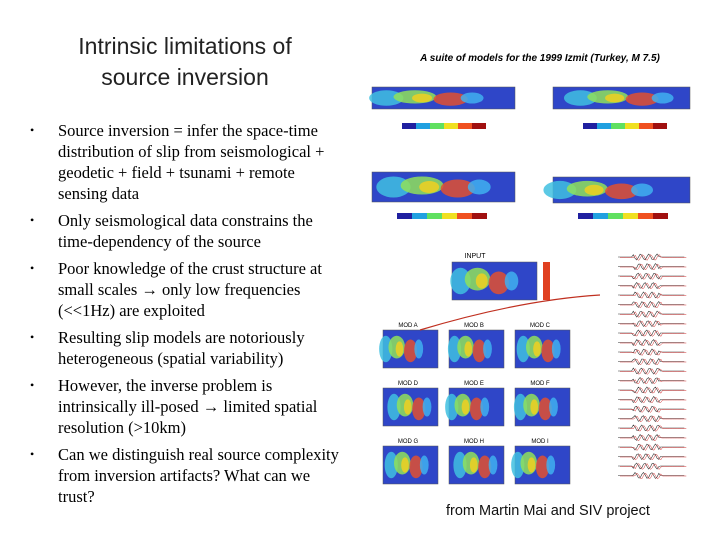 Image resolution: width=720 pixels, height=540 pixels. Describe the element at coordinates (540, 384) in the screenshot. I see `panel-label: MOD F` at that location.